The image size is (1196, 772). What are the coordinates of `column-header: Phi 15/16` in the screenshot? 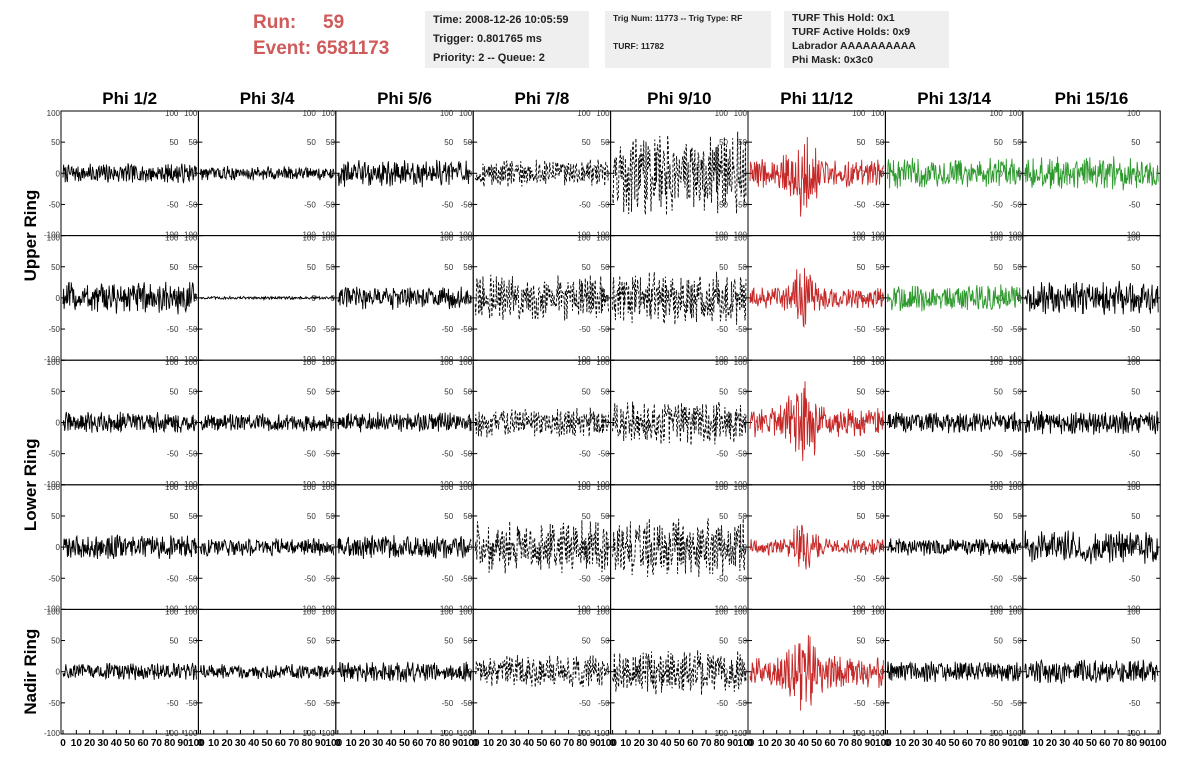 It's located at (1092, 98).